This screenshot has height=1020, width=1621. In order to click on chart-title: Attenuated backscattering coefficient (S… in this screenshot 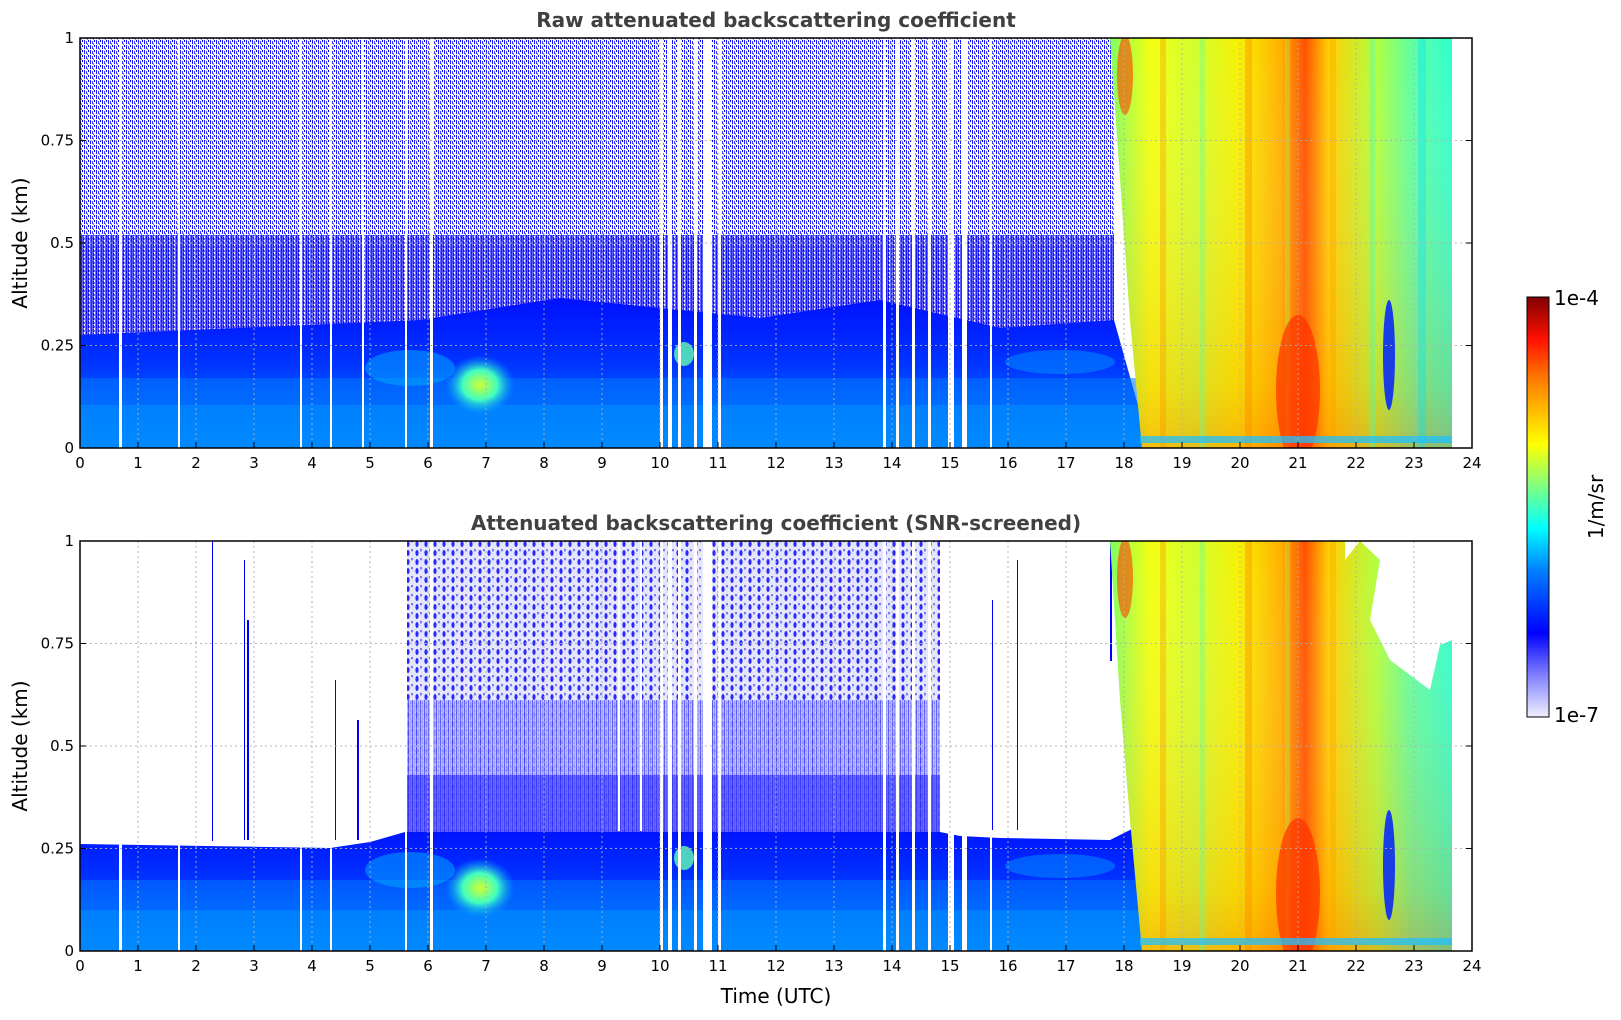, I will do `click(776, 523)`.